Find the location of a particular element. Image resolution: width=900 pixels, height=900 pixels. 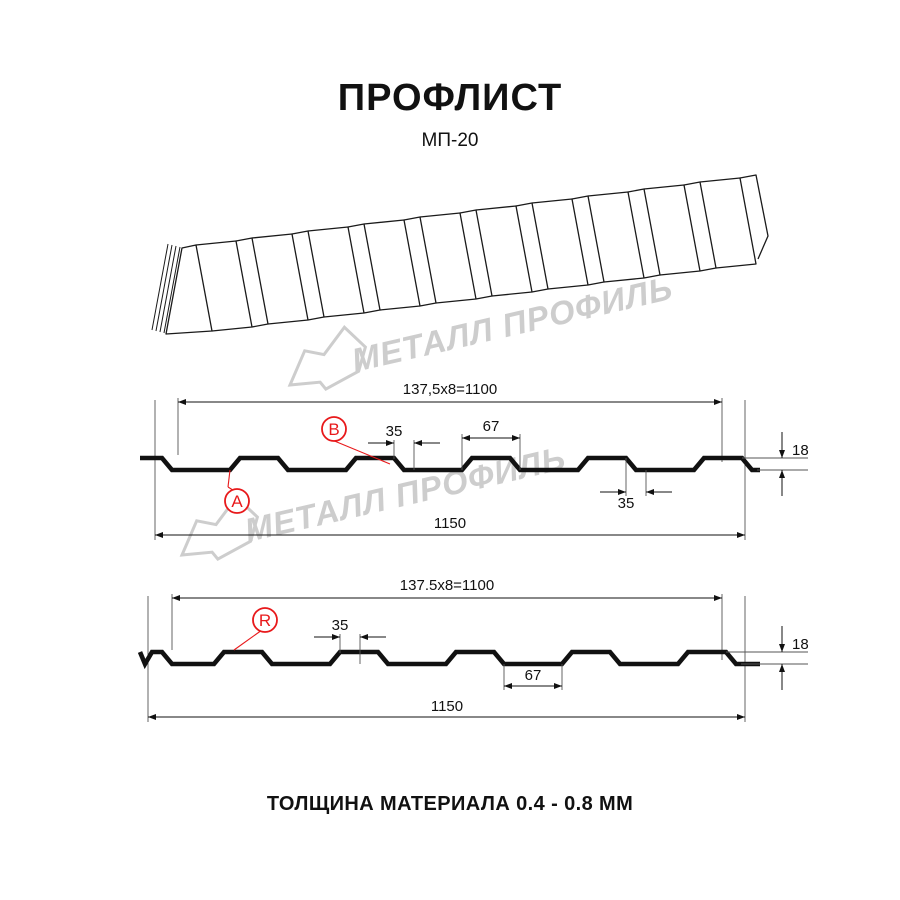

svg-text: B is located at coordinates (333, 429).